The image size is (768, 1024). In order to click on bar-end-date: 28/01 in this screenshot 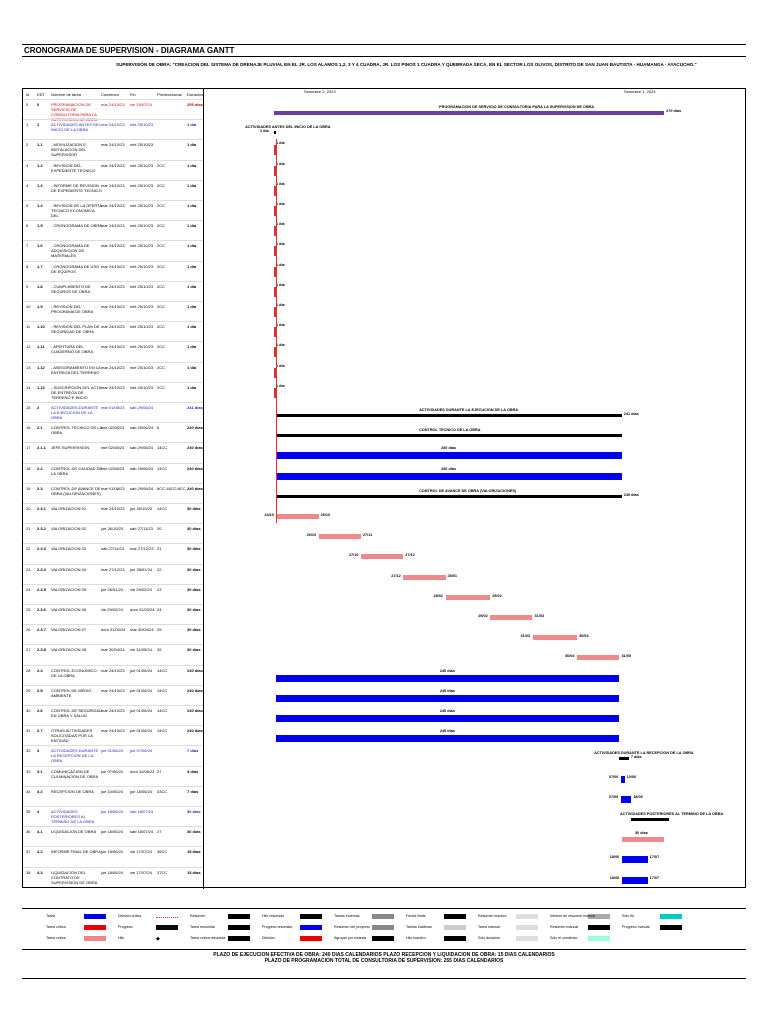, I will do `click(452, 575)`.